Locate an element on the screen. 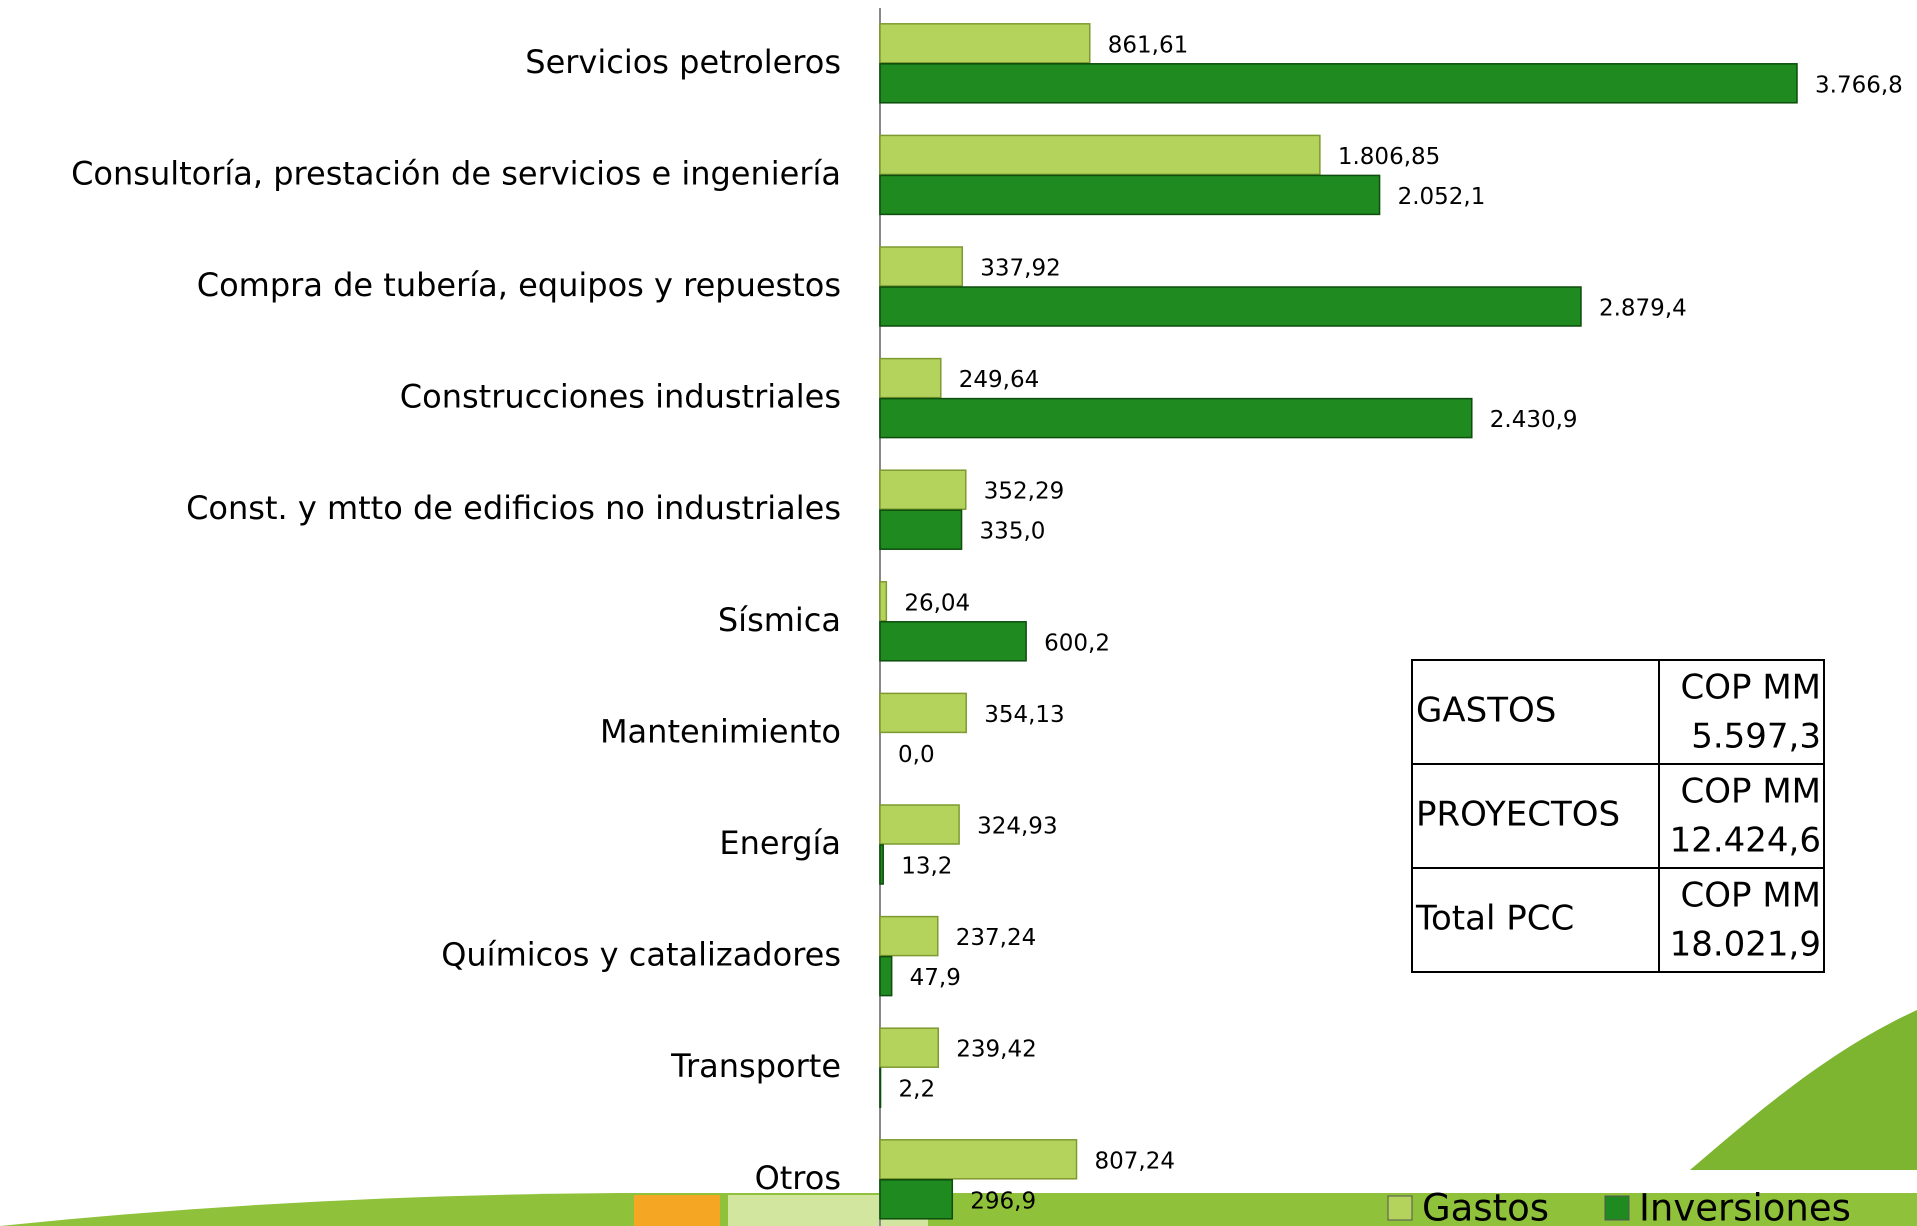 The height and width of the screenshot is (1226, 1917). table-value: 5.597,3 is located at coordinates (1756, 737).